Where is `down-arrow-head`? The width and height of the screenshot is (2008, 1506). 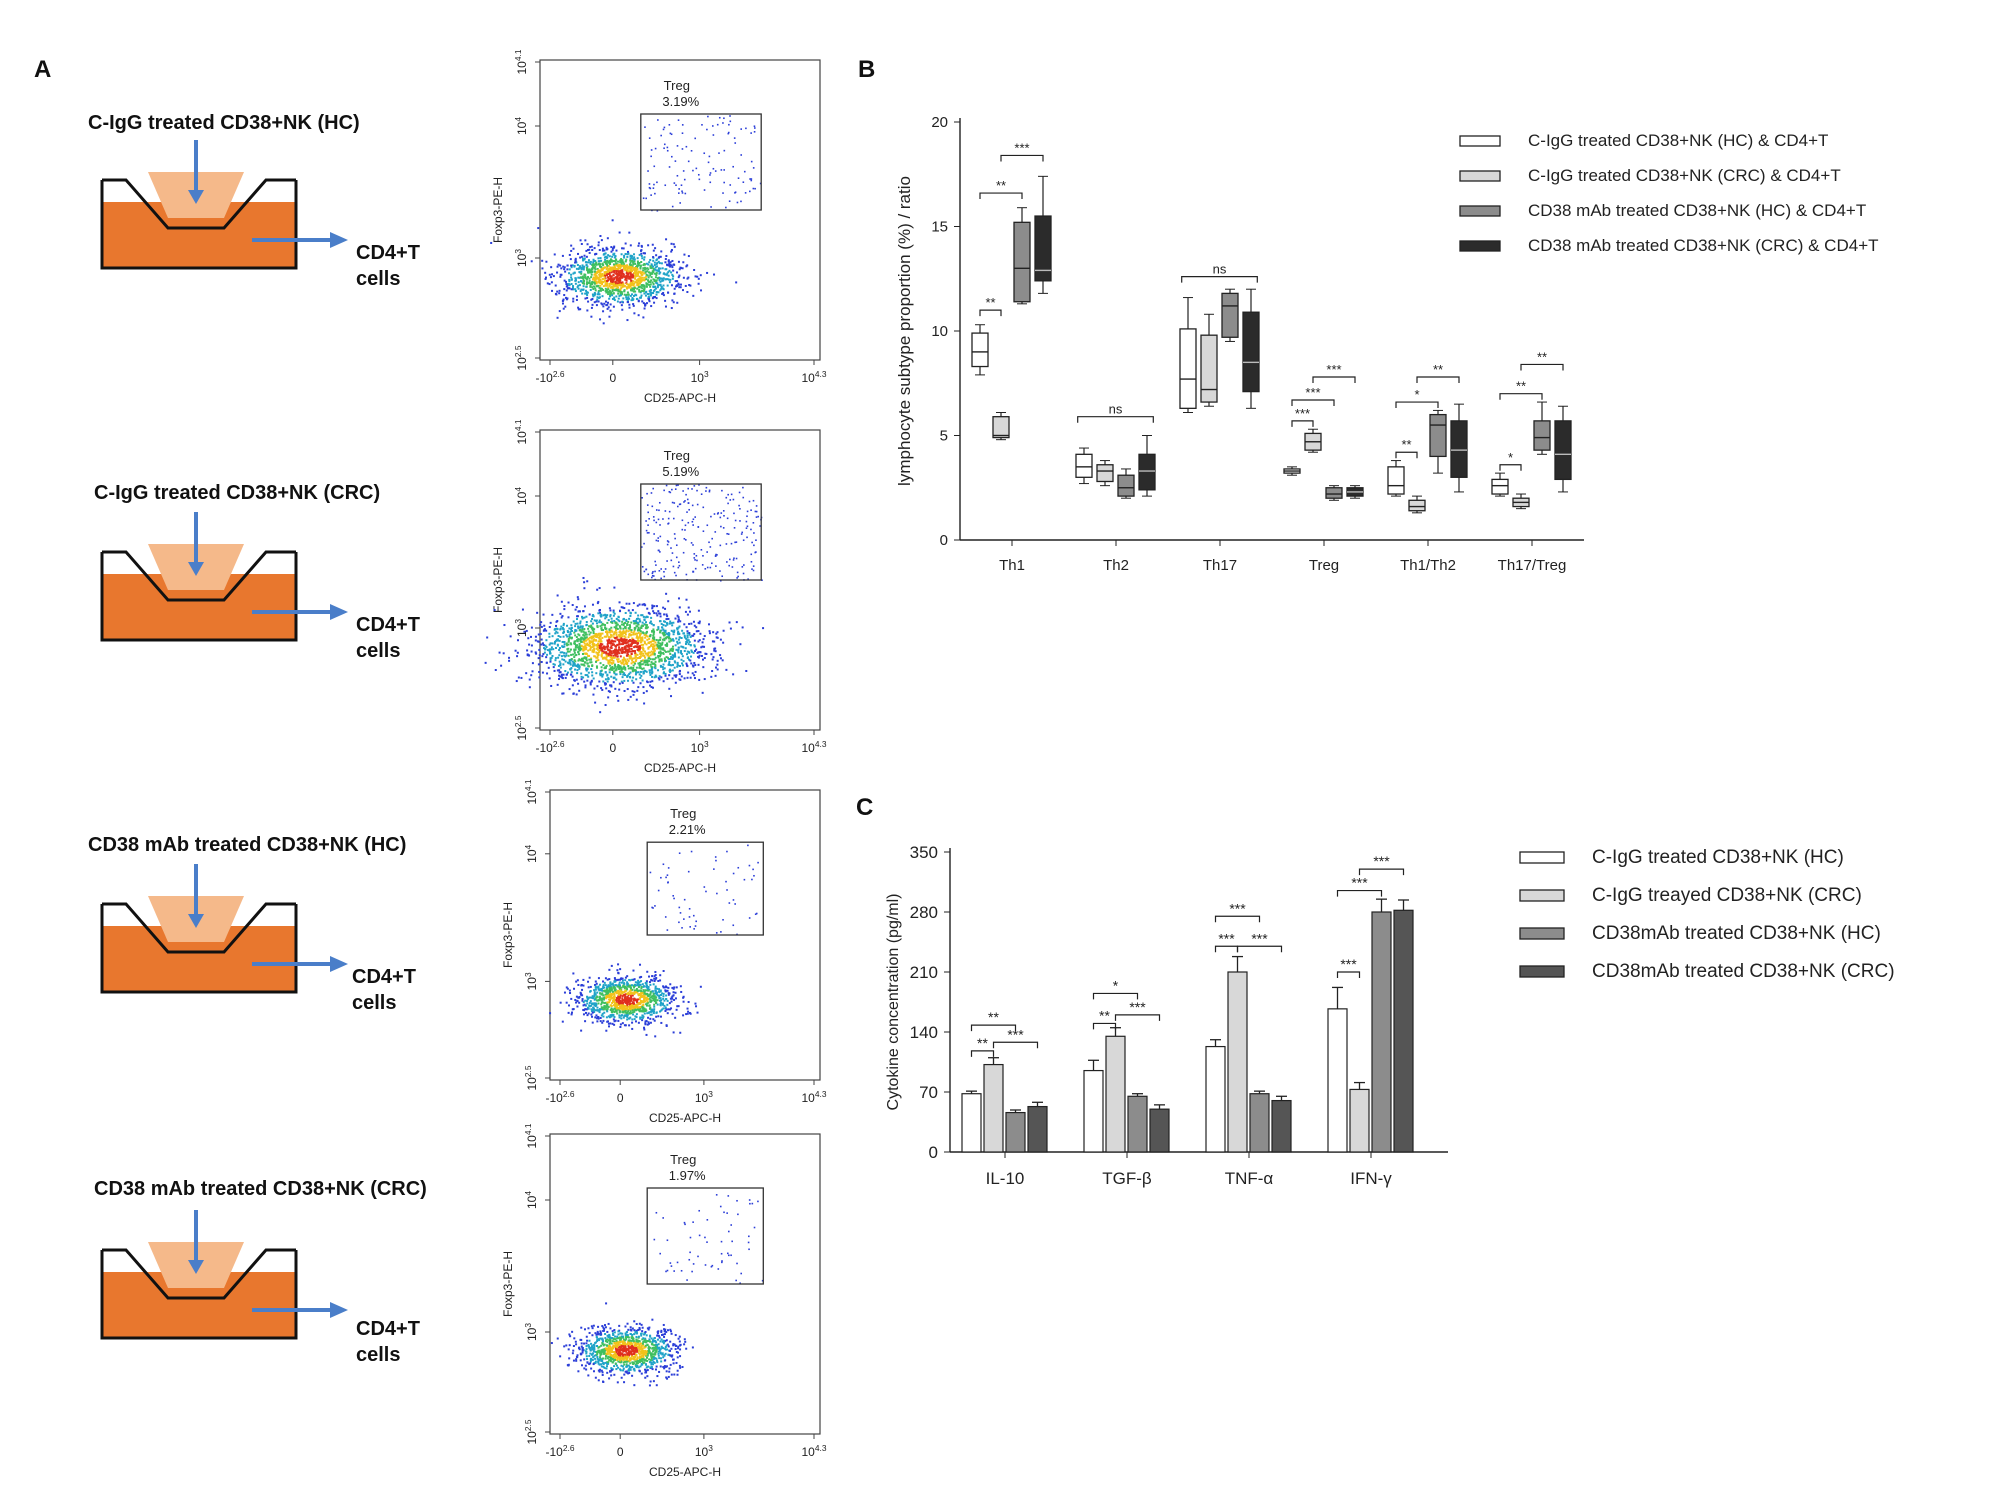 down-arrow-head is located at coordinates (196, 569).